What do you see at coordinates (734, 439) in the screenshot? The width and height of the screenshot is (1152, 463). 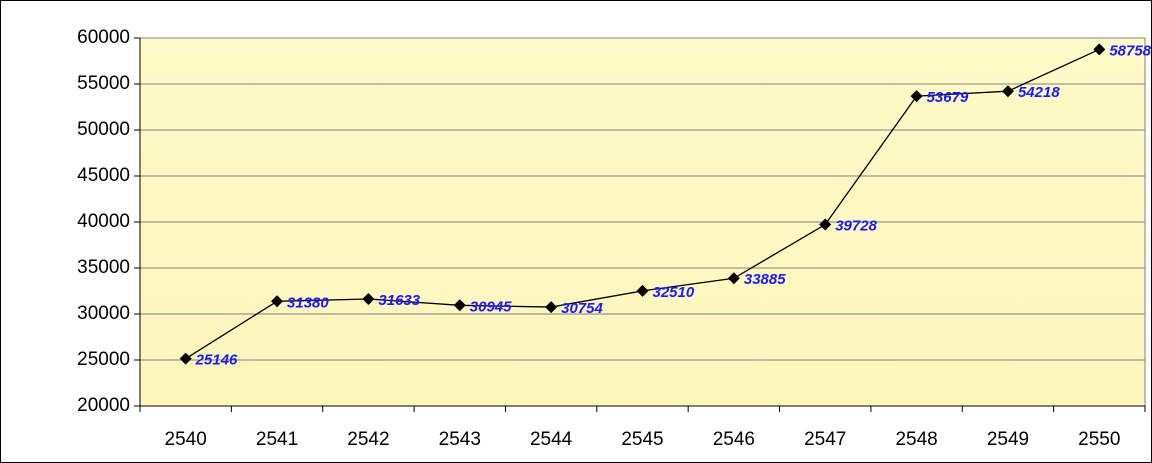 I see `x-tick-label: 2546` at bounding box center [734, 439].